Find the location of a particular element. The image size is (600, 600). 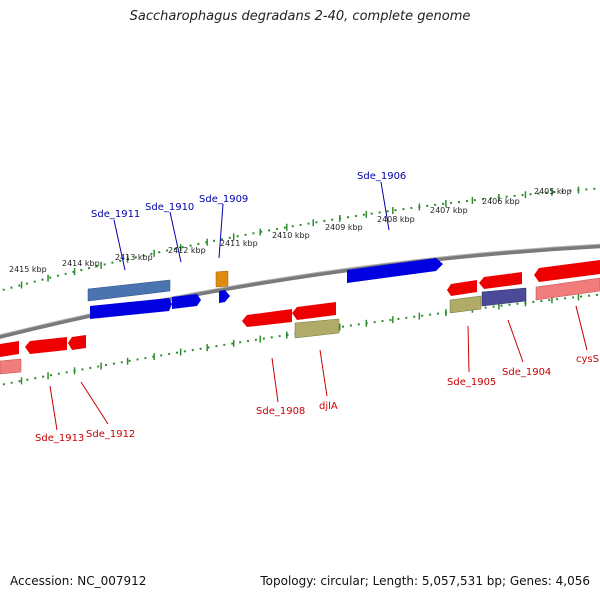

gene-arrow-sde-1906 is located at coordinates (395, 270).